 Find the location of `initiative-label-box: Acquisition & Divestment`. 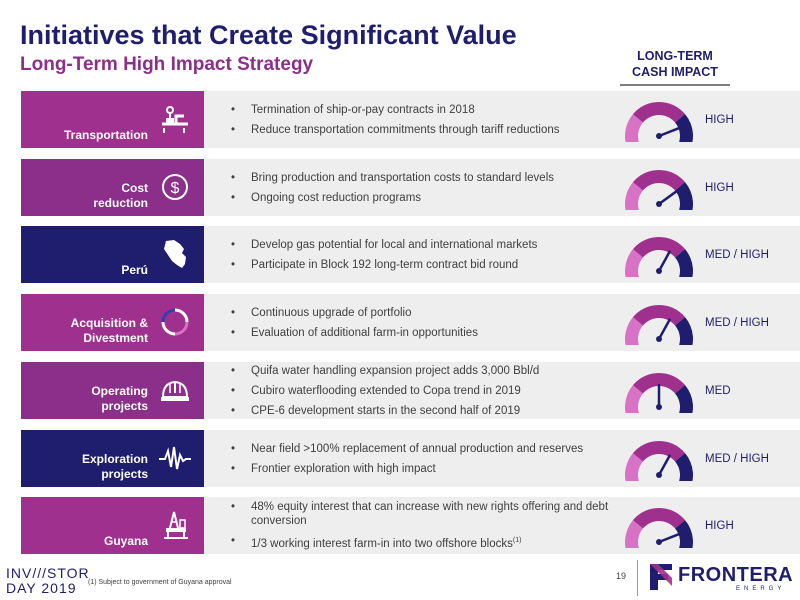

initiative-label-box: Acquisition & Divestment is located at coordinates (112, 322).